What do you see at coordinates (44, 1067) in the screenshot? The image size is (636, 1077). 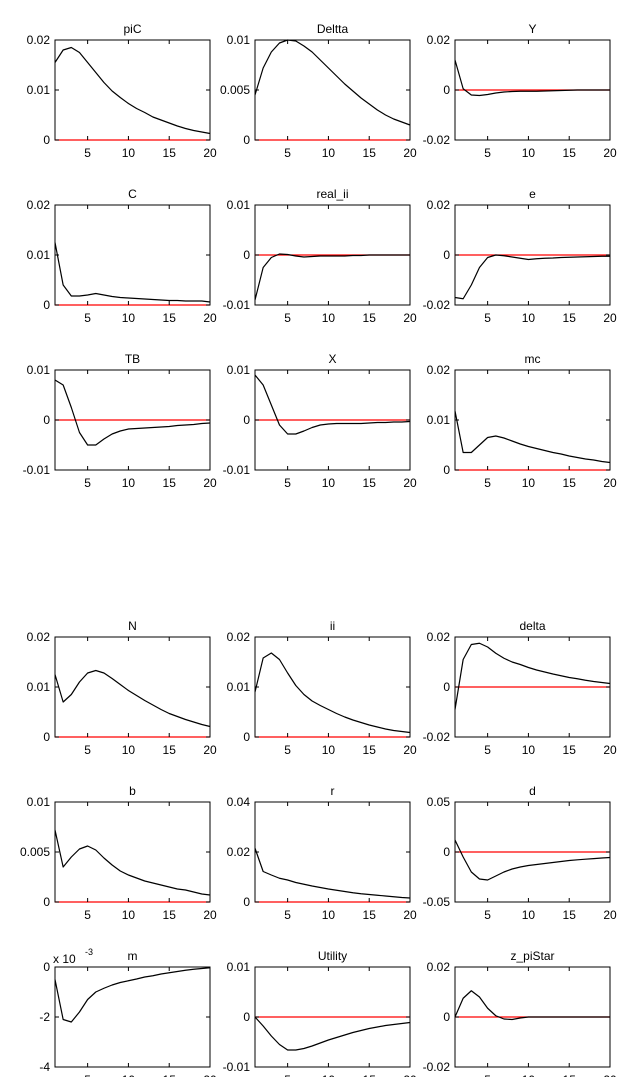 I see `ytick-label: -4` at bounding box center [44, 1067].